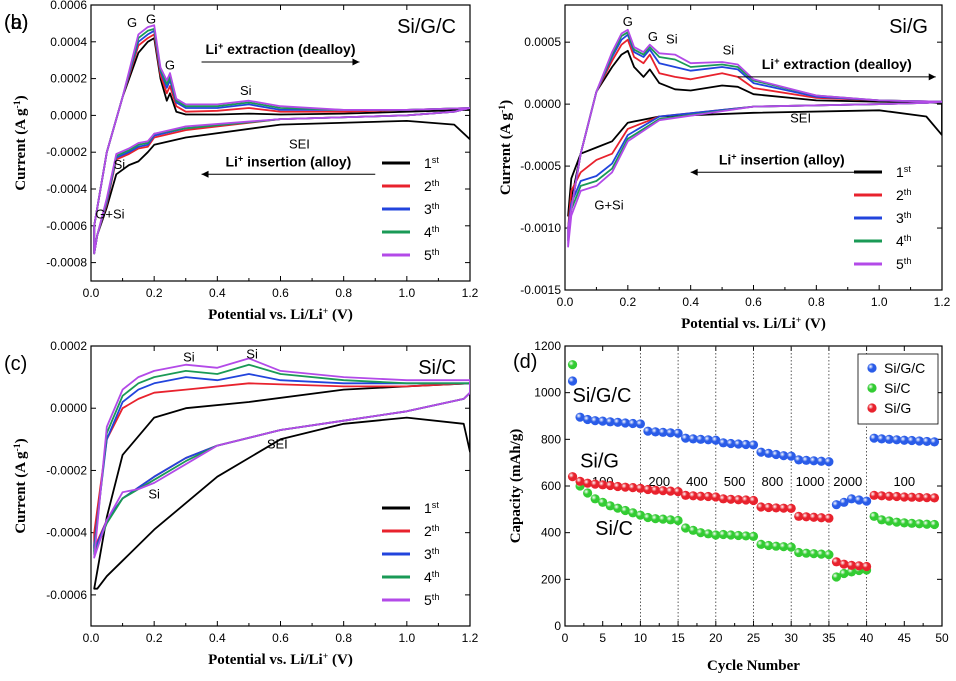  Describe the element at coordinates (547, 346) in the screenshot. I see `y-tick-label: 1200` at that location.